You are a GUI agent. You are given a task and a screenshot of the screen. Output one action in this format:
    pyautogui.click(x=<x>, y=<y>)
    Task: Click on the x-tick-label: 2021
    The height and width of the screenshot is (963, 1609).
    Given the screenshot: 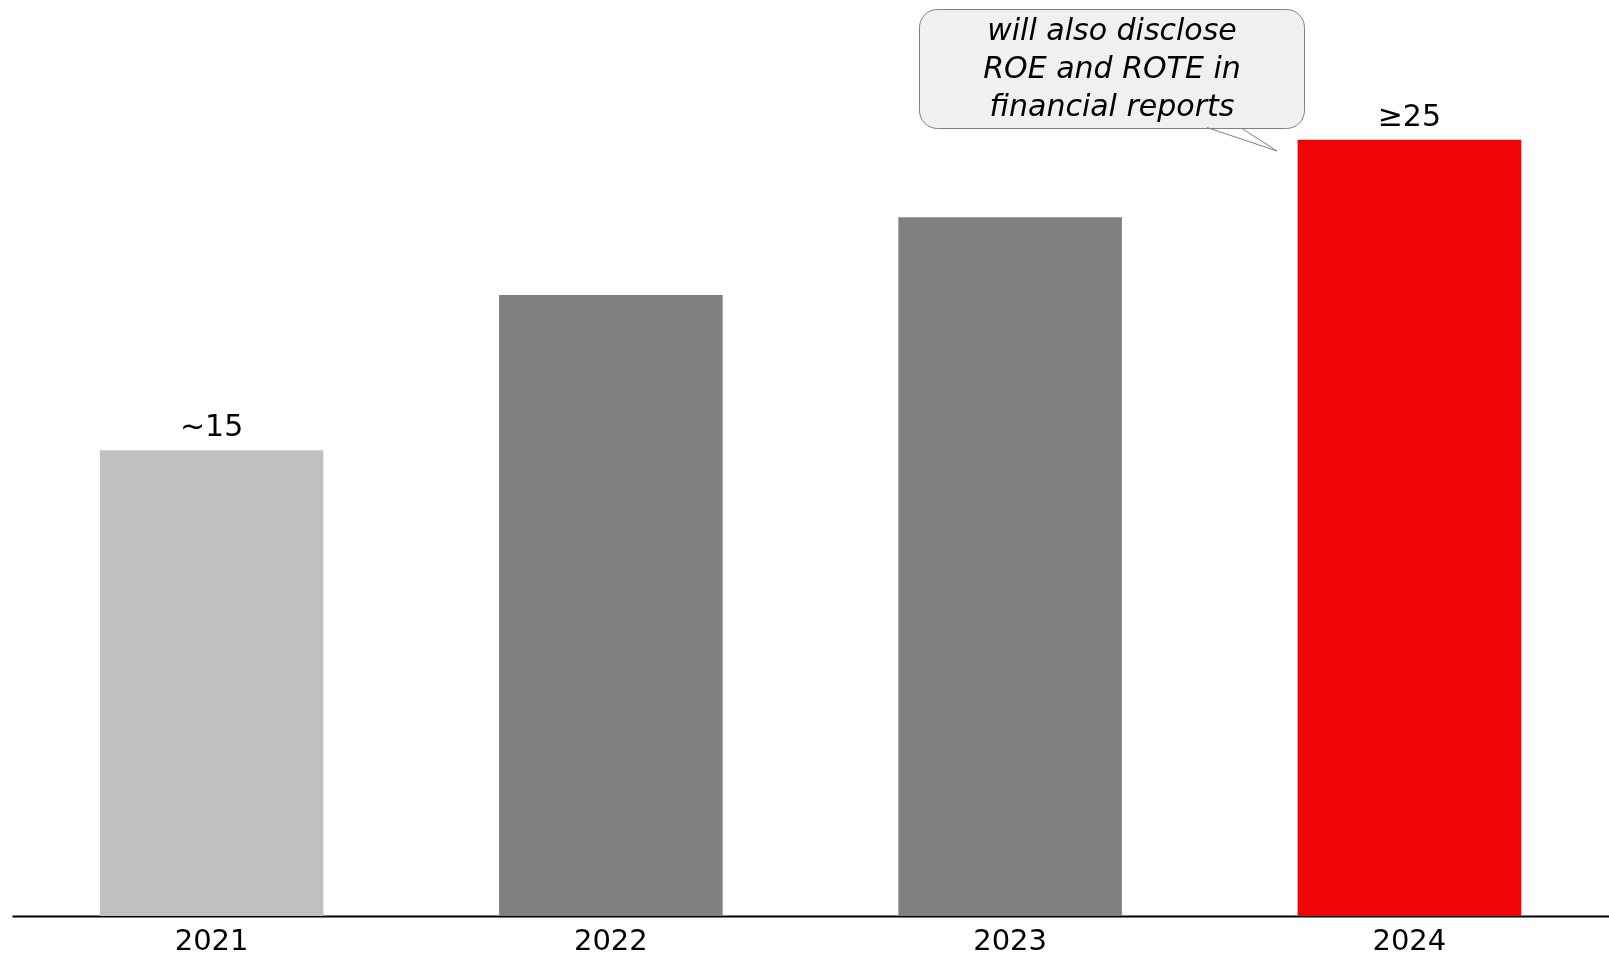 What is the action you would take?
    pyautogui.click(x=211, y=939)
    